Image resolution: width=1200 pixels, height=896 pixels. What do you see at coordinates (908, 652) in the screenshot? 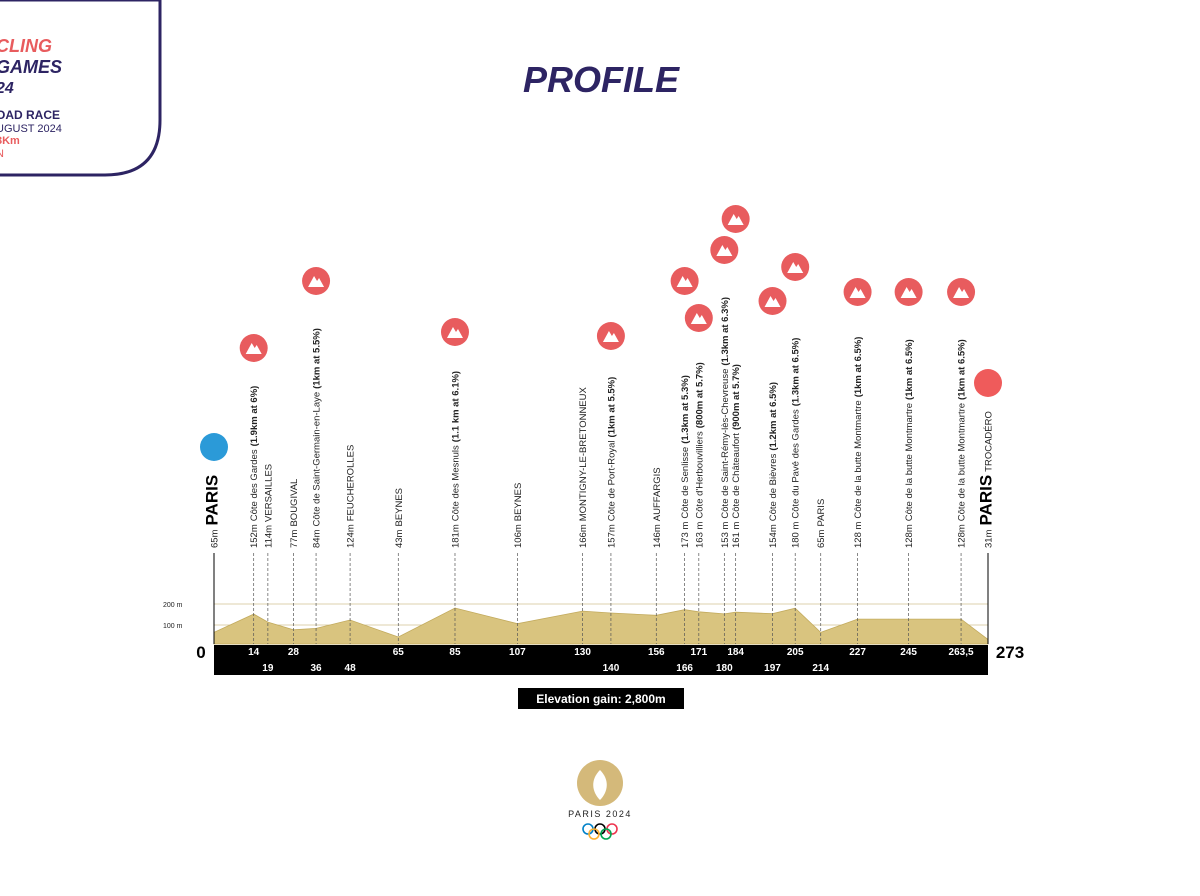
I see `km-label: 245` at bounding box center [908, 652].